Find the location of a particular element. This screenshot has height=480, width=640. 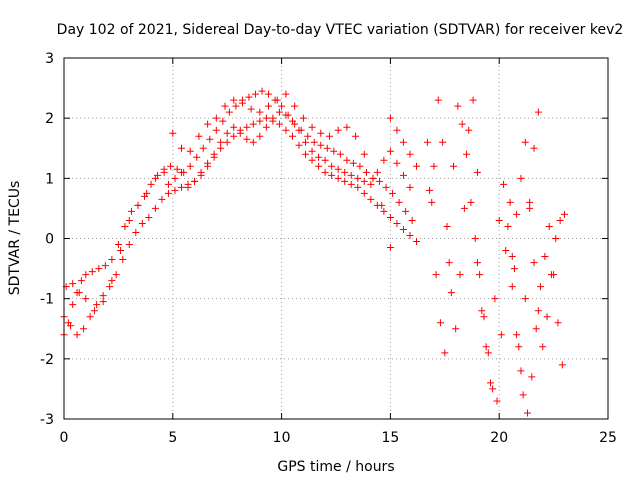

y-tick-label: -1 is located at coordinates (47, 300).